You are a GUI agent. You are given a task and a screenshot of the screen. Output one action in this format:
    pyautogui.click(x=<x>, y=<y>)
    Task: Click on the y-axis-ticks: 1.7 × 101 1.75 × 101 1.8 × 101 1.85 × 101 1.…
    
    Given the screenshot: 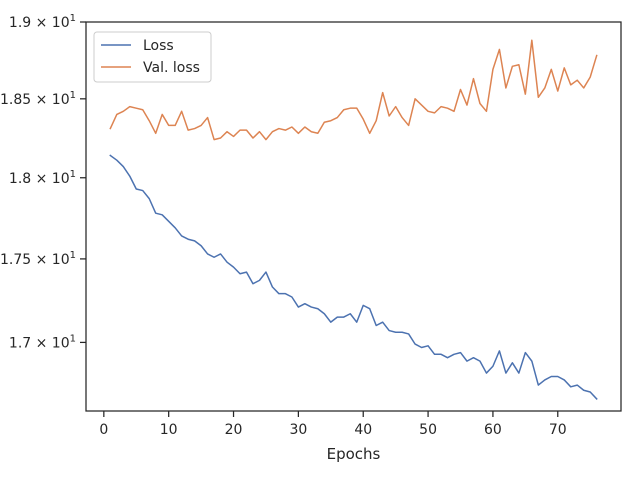 What is the action you would take?
    pyautogui.click(x=43, y=182)
    